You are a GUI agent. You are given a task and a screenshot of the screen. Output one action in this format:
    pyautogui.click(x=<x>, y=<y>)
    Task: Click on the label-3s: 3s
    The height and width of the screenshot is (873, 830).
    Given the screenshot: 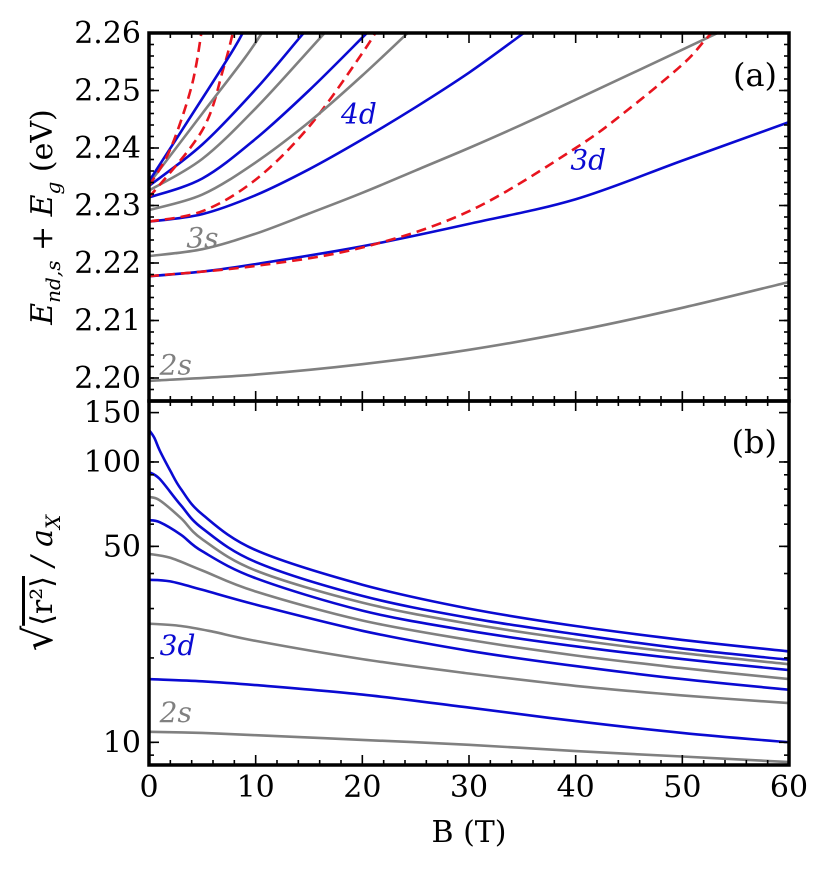 What is the action you would take?
    pyautogui.click(x=202, y=237)
    